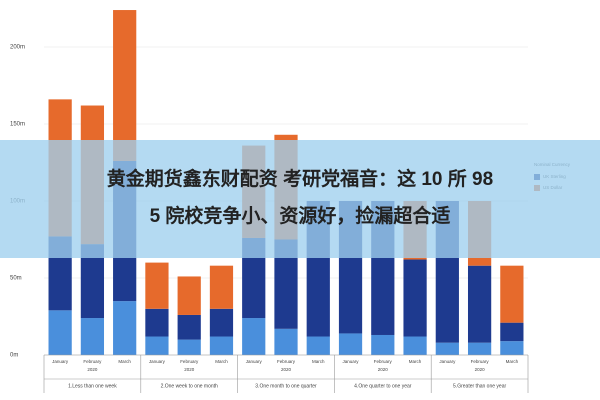 This screenshot has height=400, width=600. Describe the element at coordinates (14, 356) in the screenshot. I see `y-tick-label: 0m` at that location.